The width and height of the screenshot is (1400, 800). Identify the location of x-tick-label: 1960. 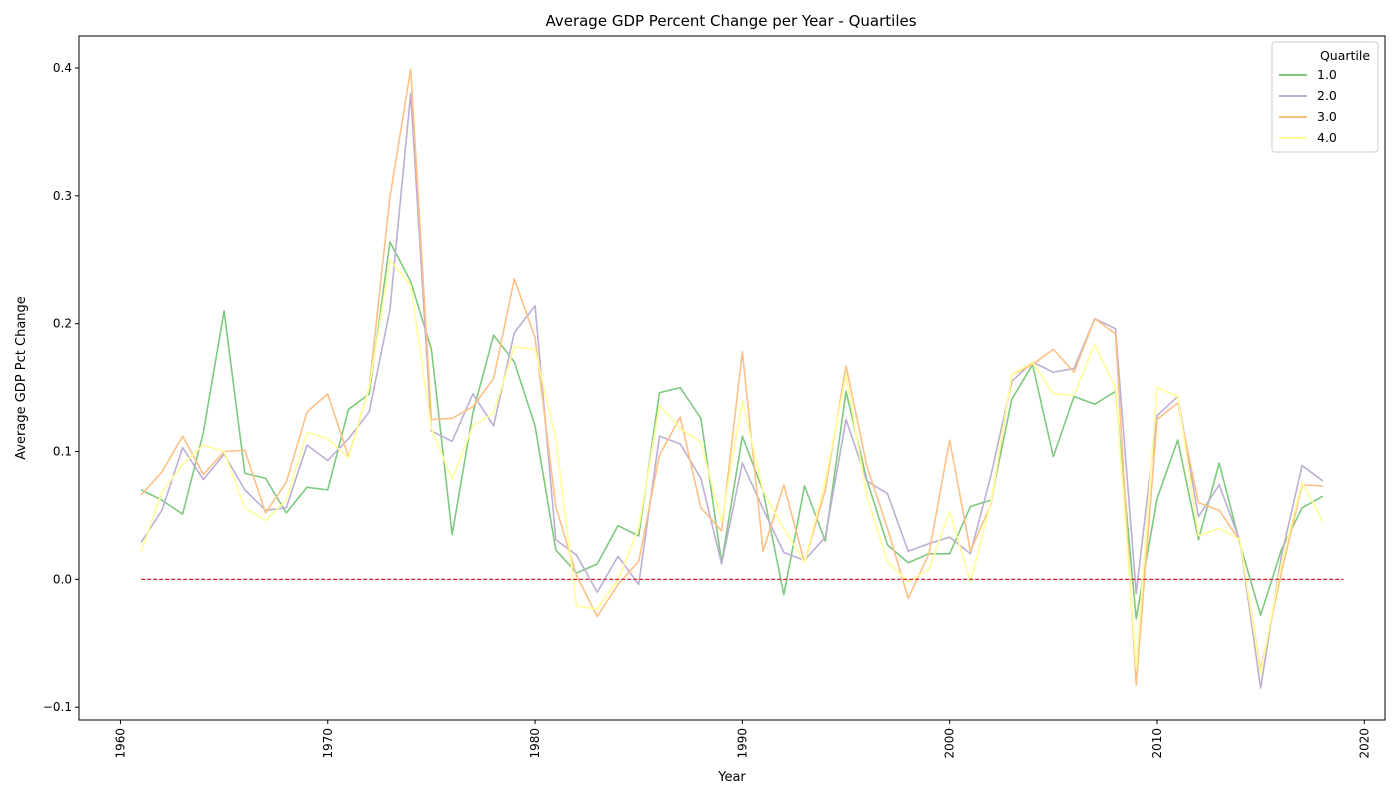
(120, 743).